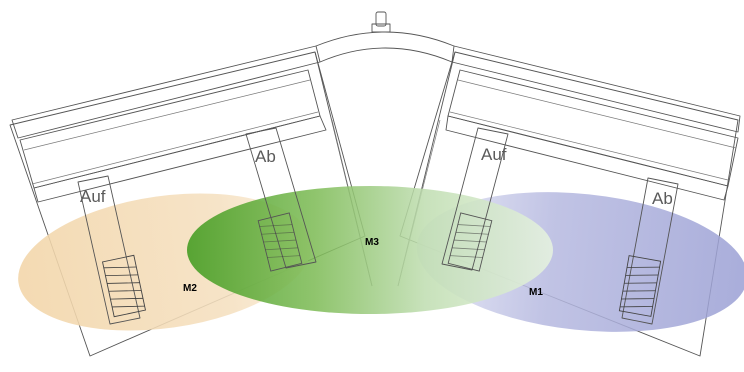 This screenshot has width=744, height=372. What do you see at coordinates (536, 292) in the screenshot?
I see `zone-m1-label: M1` at bounding box center [536, 292].